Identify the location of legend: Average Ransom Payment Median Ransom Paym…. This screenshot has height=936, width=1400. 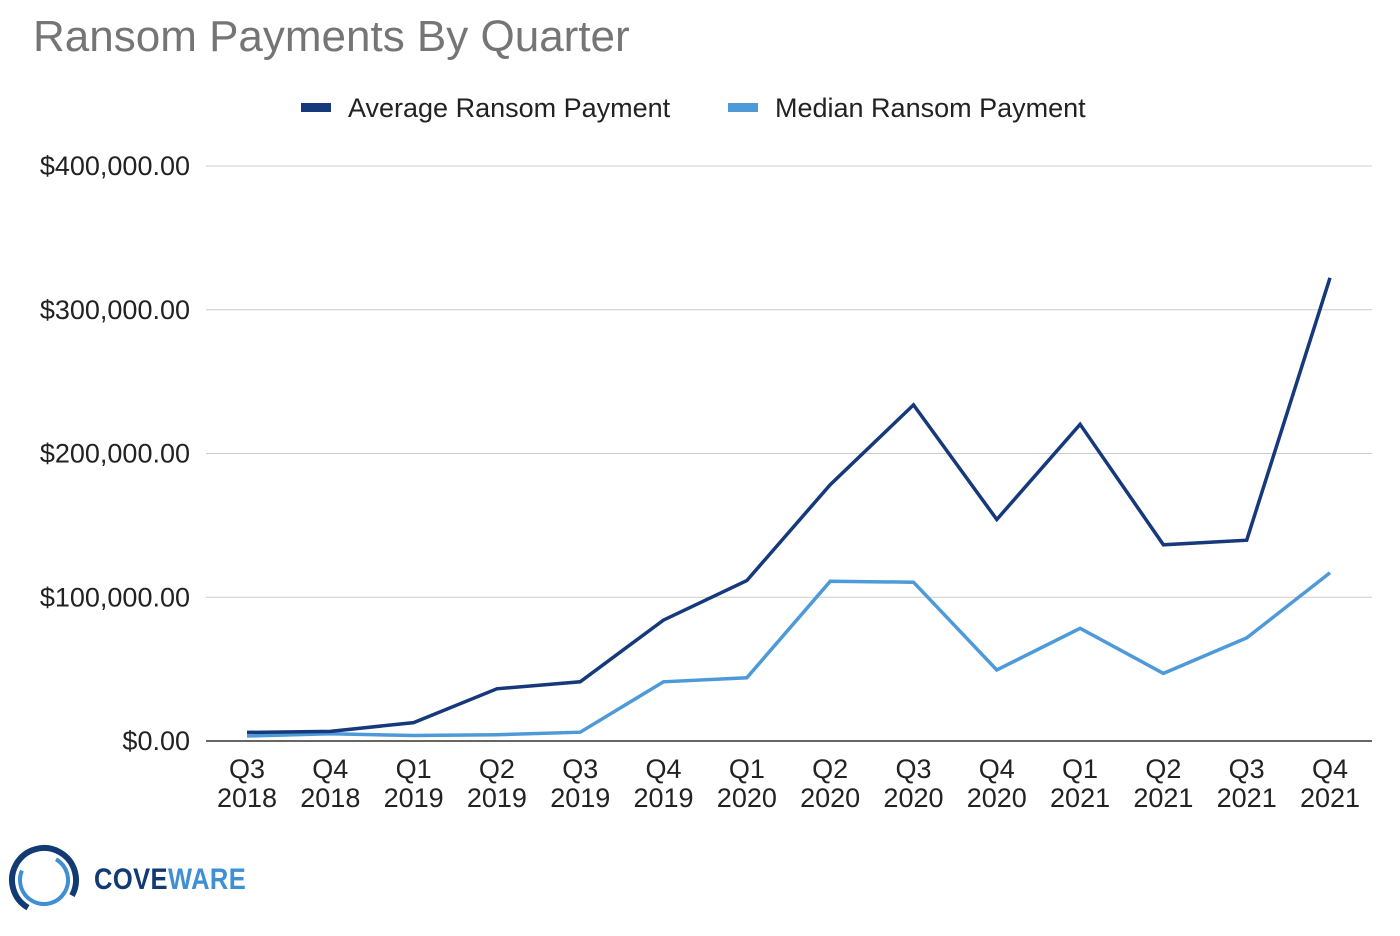
(693, 108).